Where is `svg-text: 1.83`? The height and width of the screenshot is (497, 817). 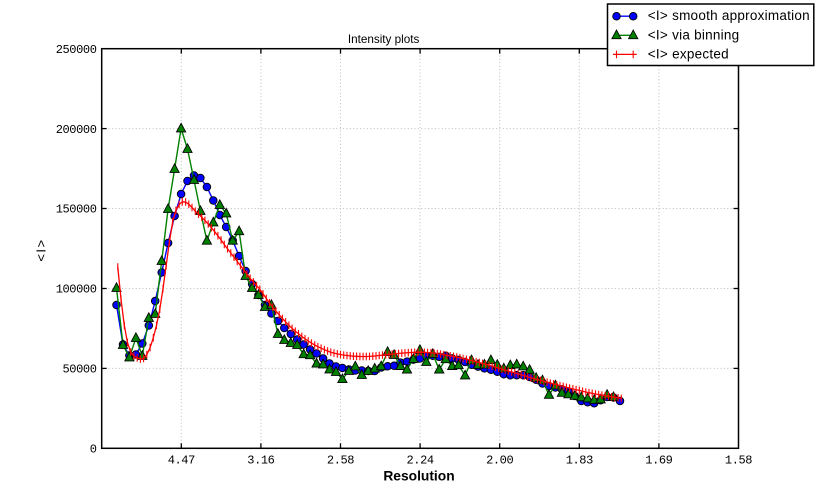 svg-text: 1.83 is located at coordinates (579, 461).